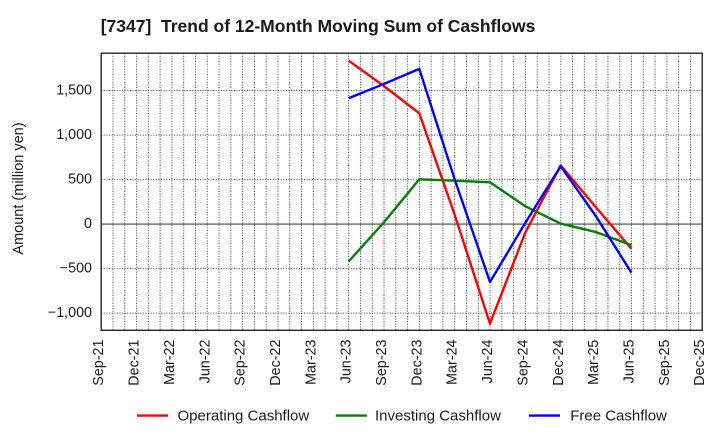 Image resolution: width=720 pixels, height=440 pixels. I want to click on svg-text: Amount (million yen), so click(19, 188).